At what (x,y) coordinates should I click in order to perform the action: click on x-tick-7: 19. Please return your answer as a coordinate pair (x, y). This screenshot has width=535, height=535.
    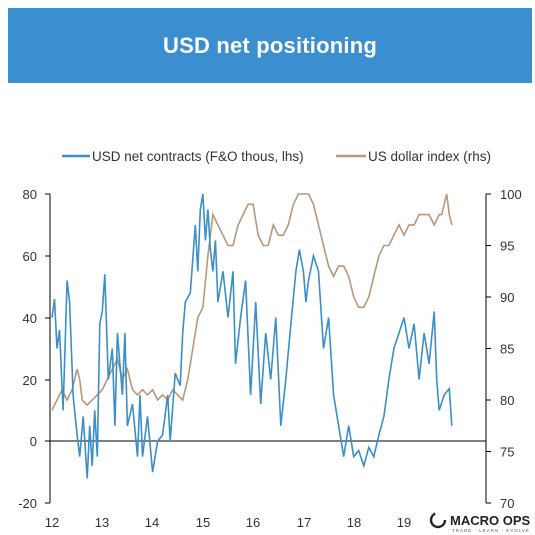
    Looking at the image, I should click on (404, 522).